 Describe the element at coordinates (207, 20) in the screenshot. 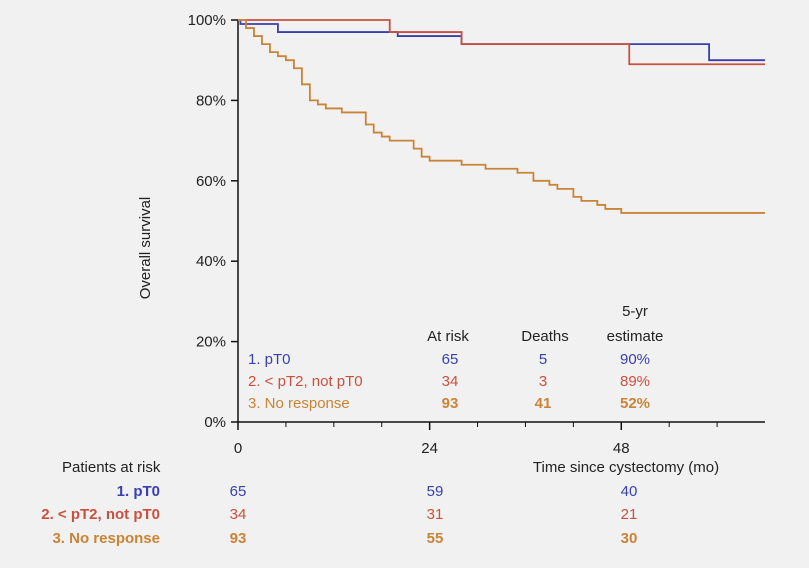

I see `y-tick-label: 100%` at that location.